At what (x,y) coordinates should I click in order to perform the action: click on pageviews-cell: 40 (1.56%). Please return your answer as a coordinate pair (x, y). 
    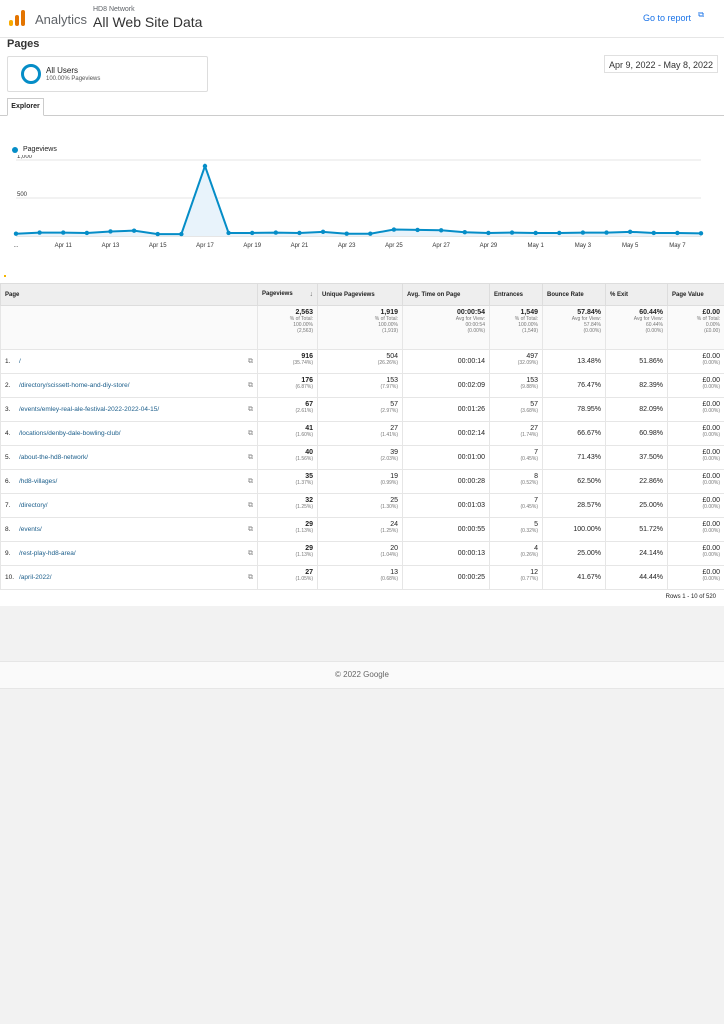
    Looking at the image, I should click on (287, 457).